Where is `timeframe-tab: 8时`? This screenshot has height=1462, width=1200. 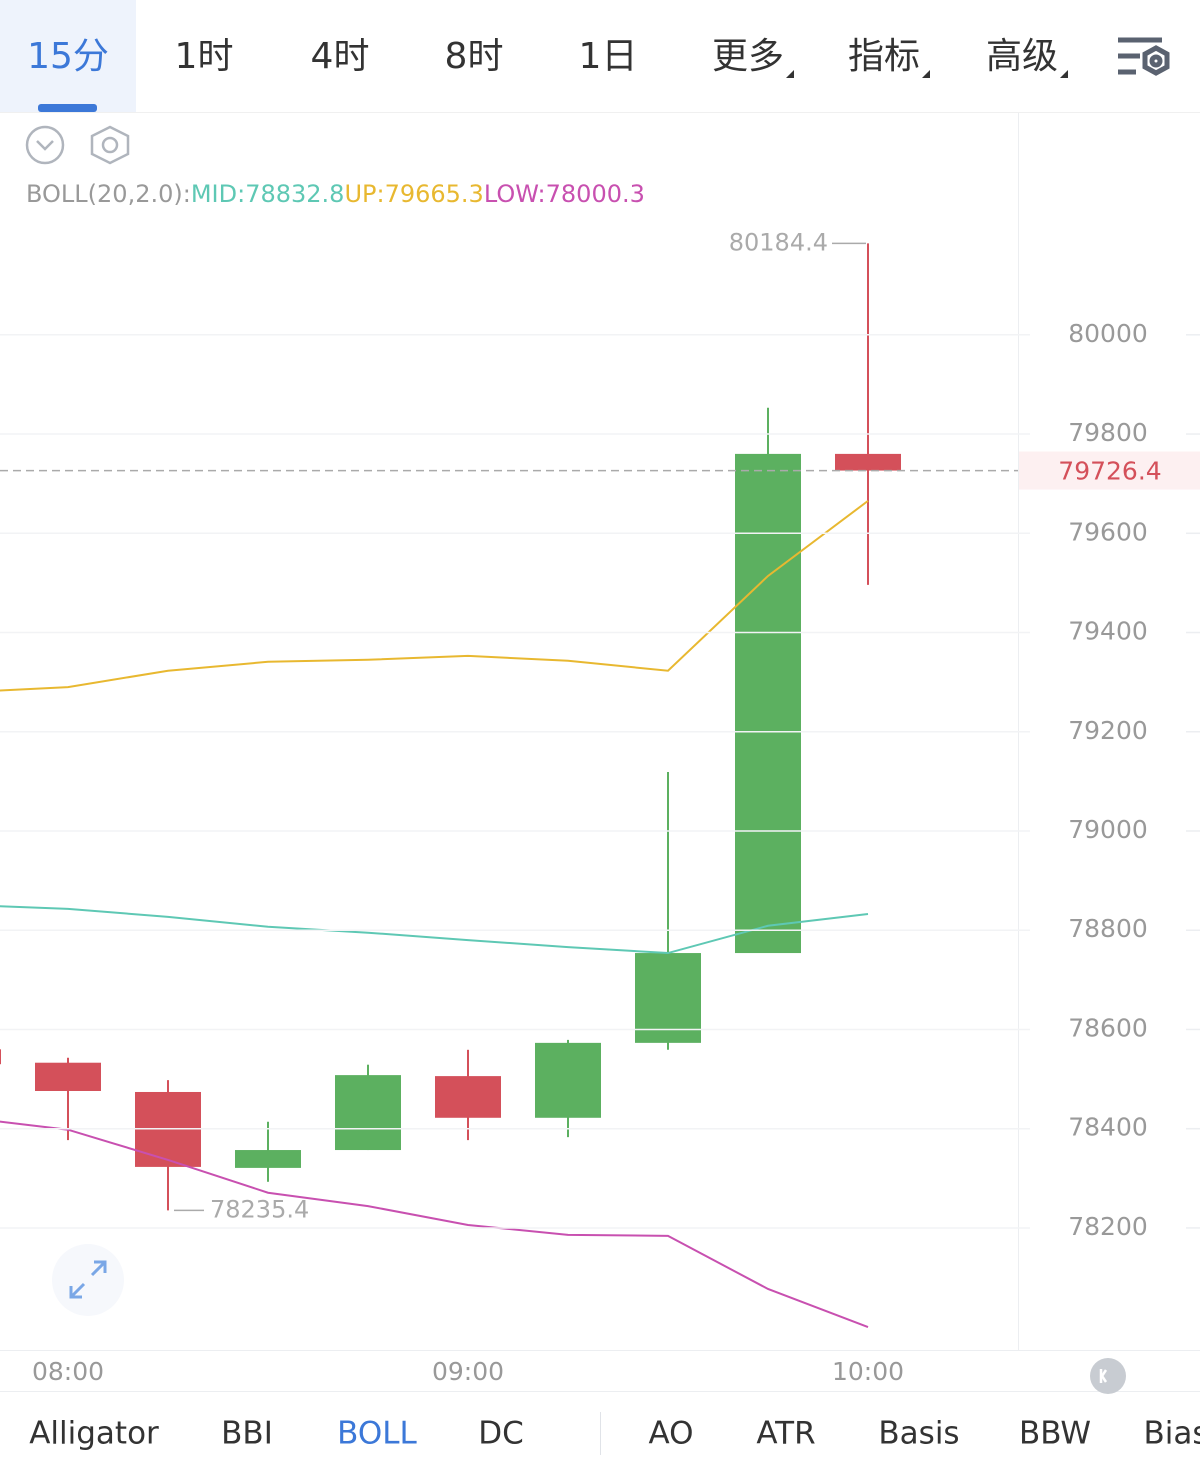 timeframe-tab: 8时 is located at coordinates (474, 56).